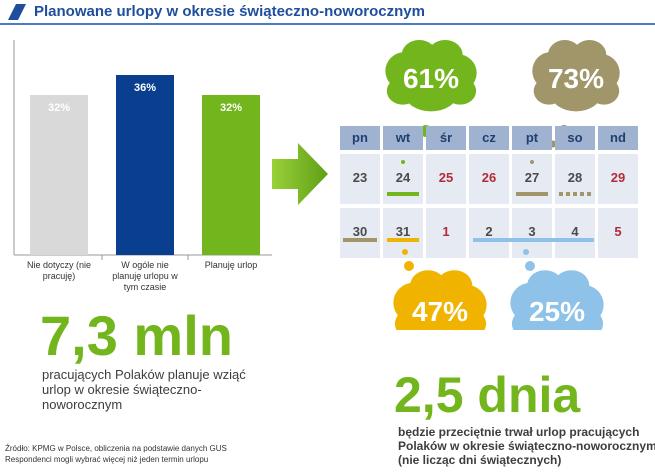  Describe the element at coordinates (300, 174) in the screenshot. I see `arrow-right-icon` at that location.